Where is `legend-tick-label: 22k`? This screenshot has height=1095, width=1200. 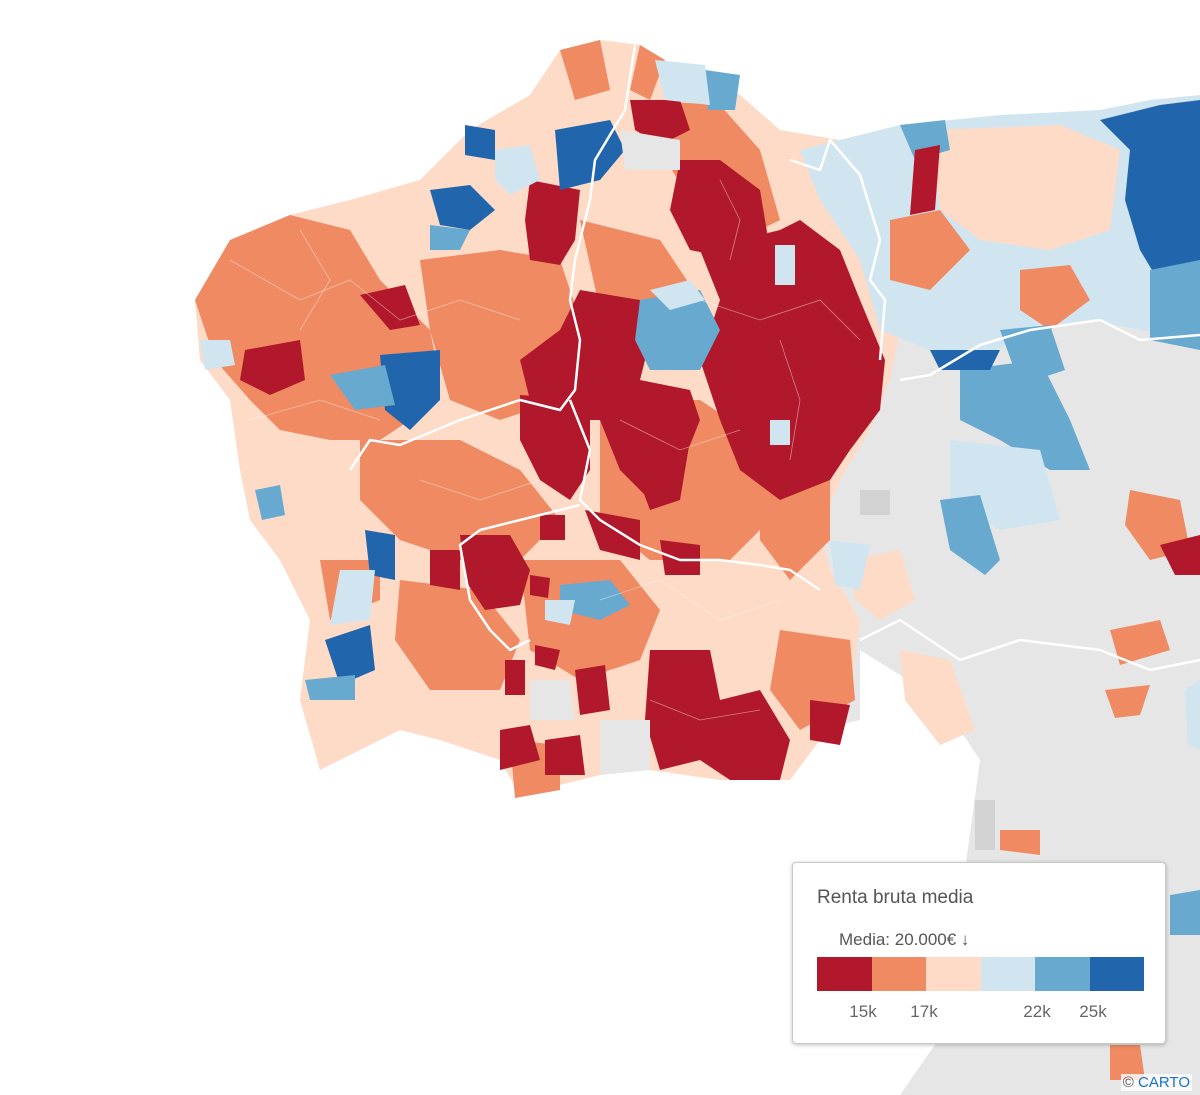 legend-tick-label: 22k is located at coordinates (1037, 1011).